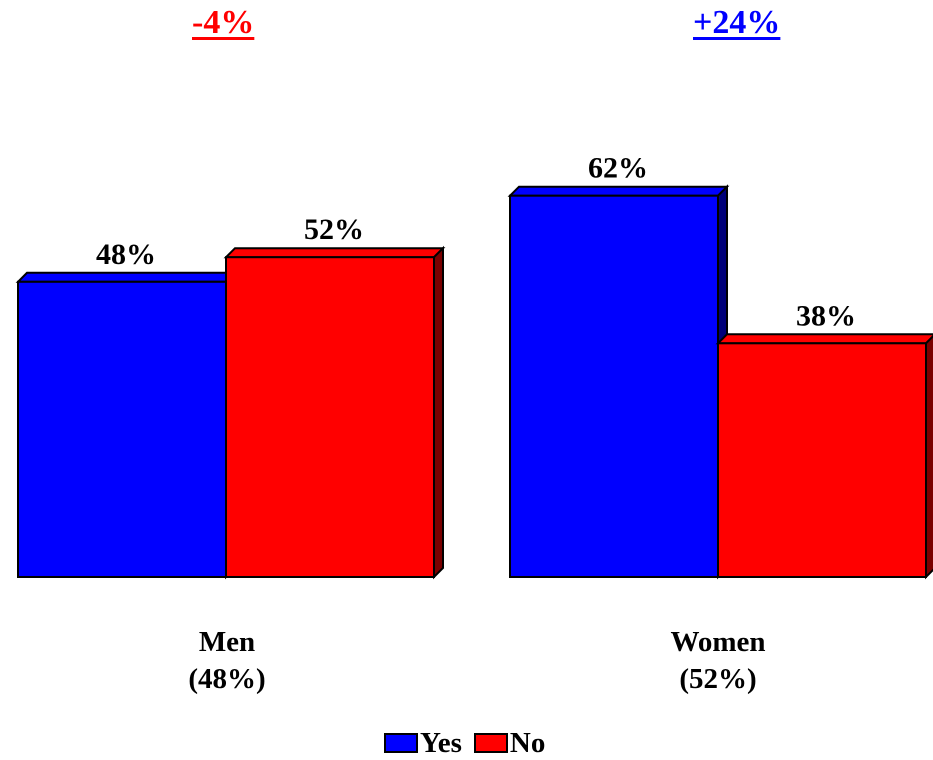 Image resolution: width=933 pixels, height=760 pixels. What do you see at coordinates (826, 315) in the screenshot?
I see `data-label-women-no: 38%` at bounding box center [826, 315].